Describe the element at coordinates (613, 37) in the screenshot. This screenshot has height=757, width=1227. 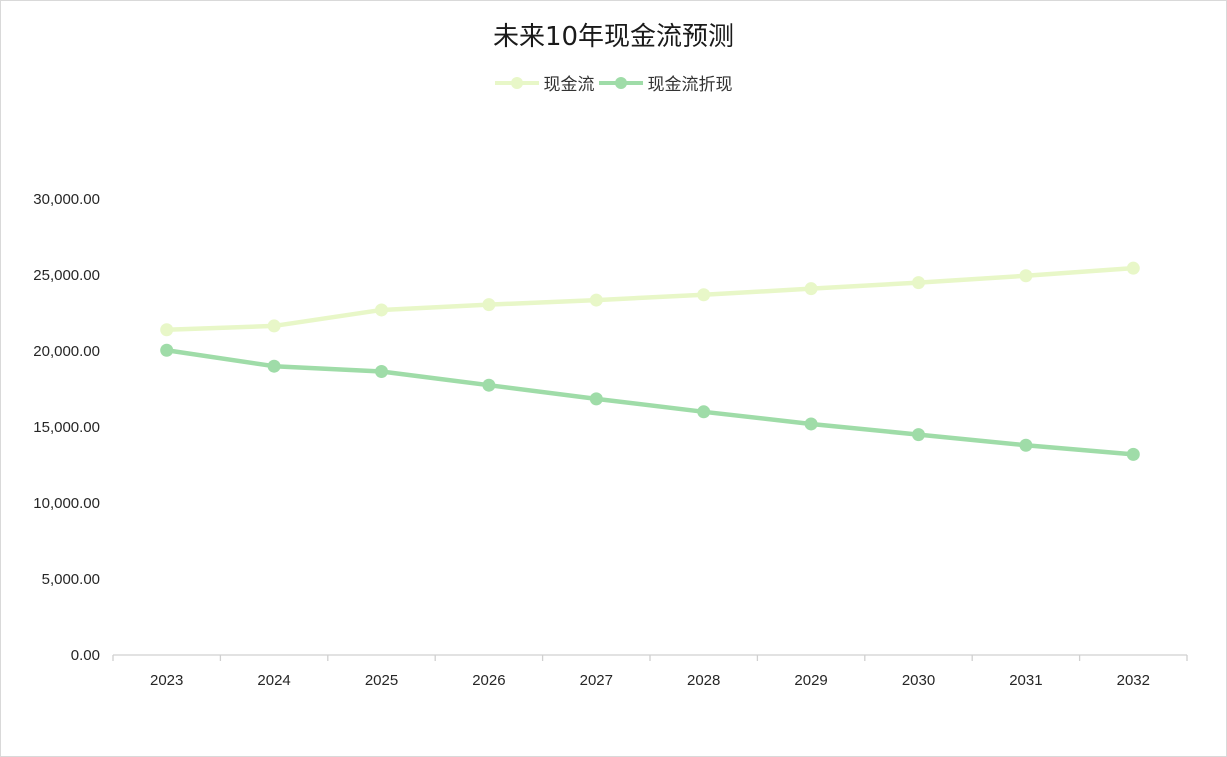
I see `chart-title: 未来10年现金流预测` at that location.